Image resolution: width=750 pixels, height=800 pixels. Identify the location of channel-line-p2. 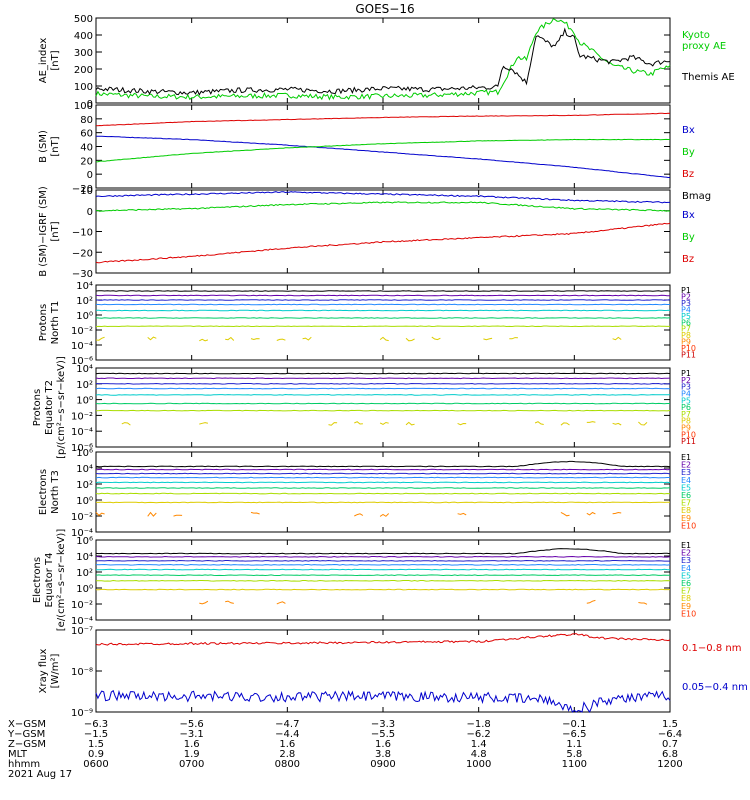
(382, 295).